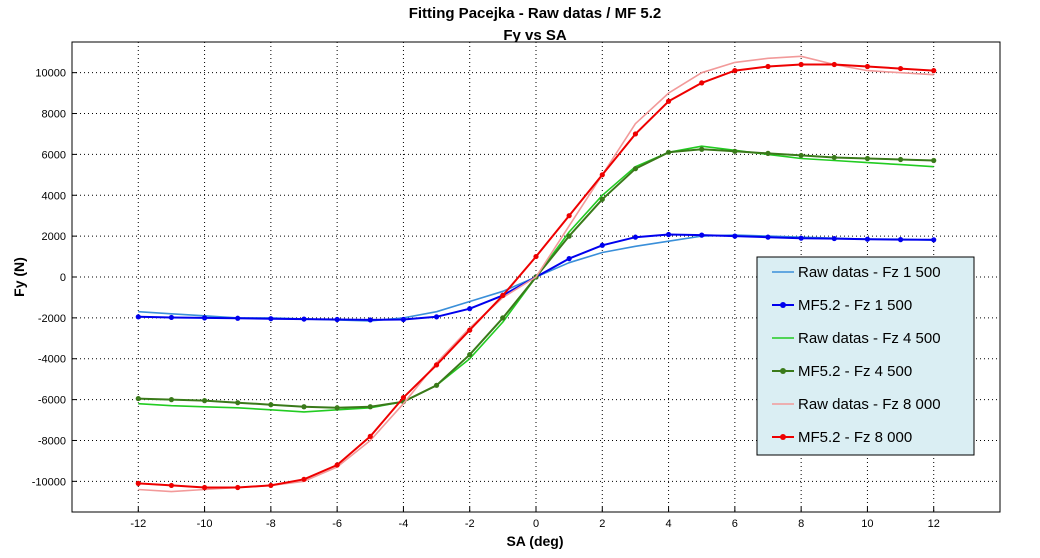 The width and height of the screenshot is (1040, 558). I want to click on y-tick-label: 0, so click(63, 278).